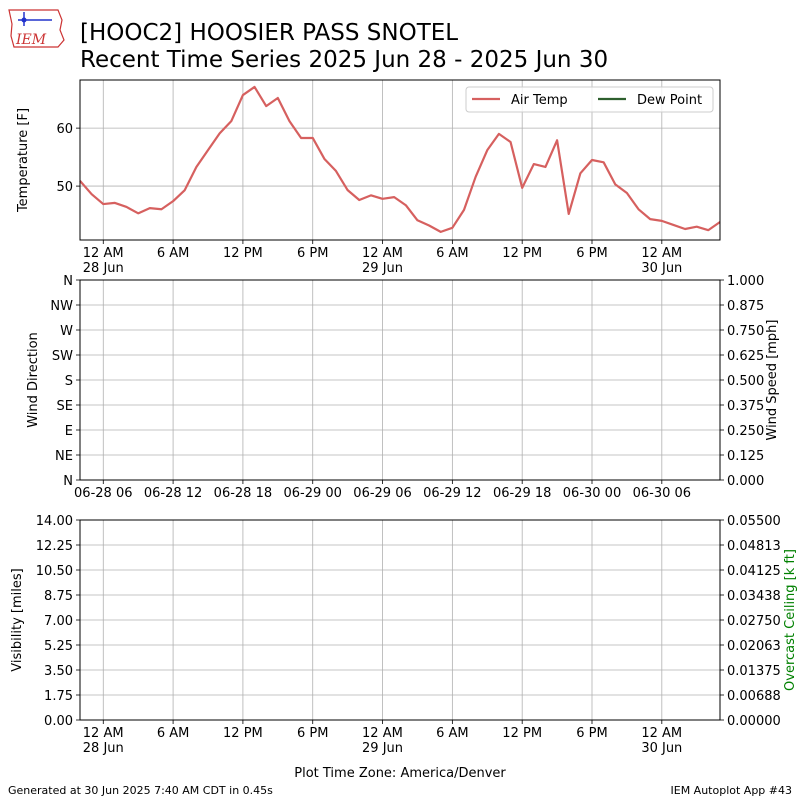  Describe the element at coordinates (243, 493) in the screenshot. I see `x-tick-label: 06-28 18` at that location.